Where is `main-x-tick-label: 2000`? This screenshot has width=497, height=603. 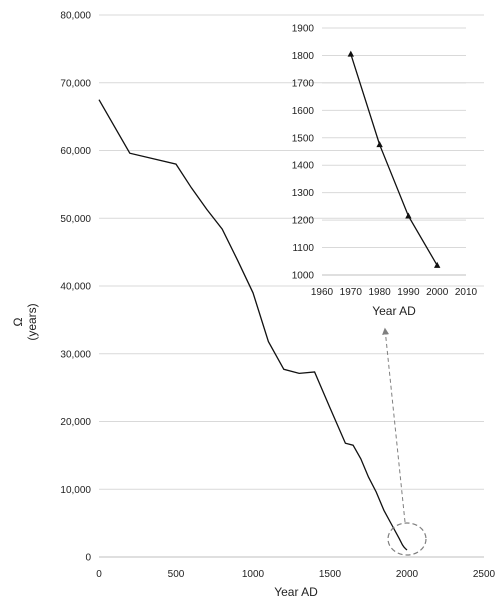 main-x-tick-label: 2000 is located at coordinates (407, 574).